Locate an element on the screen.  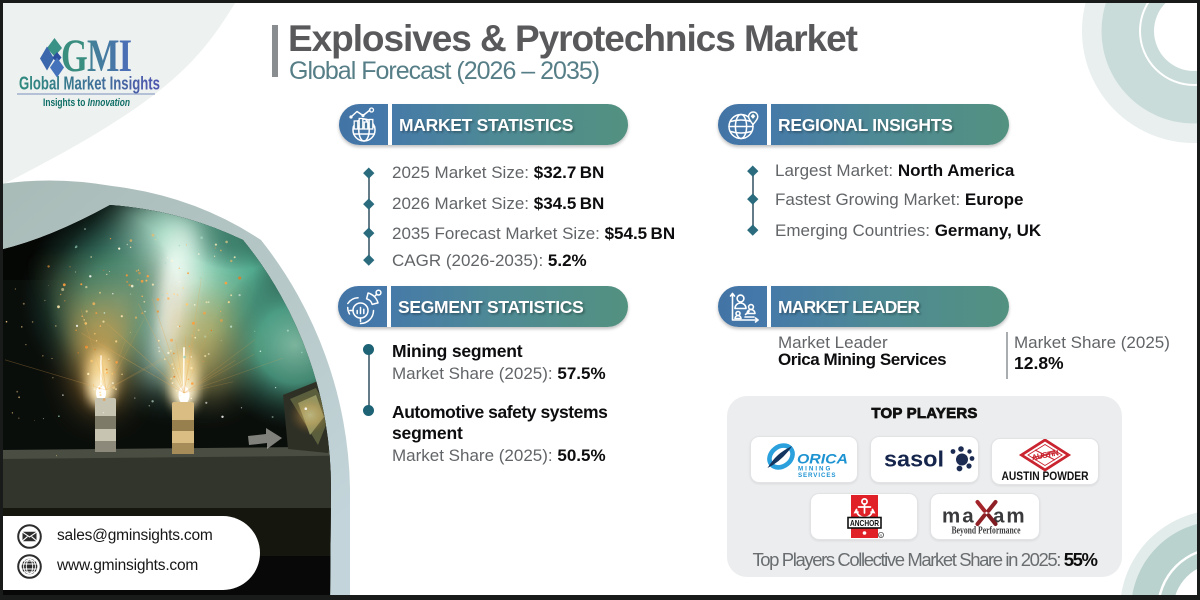
svg-text: sasol is located at coordinates (914, 459).